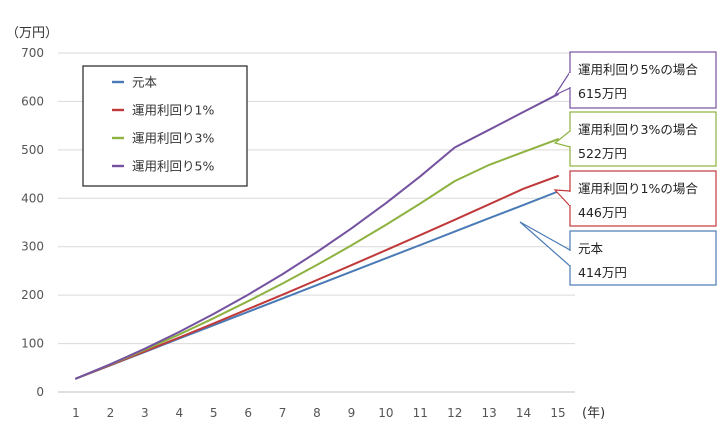  What do you see at coordinates (173, 110) in the screenshot?
I see `legend-label: 運用利回り1%` at bounding box center [173, 110].